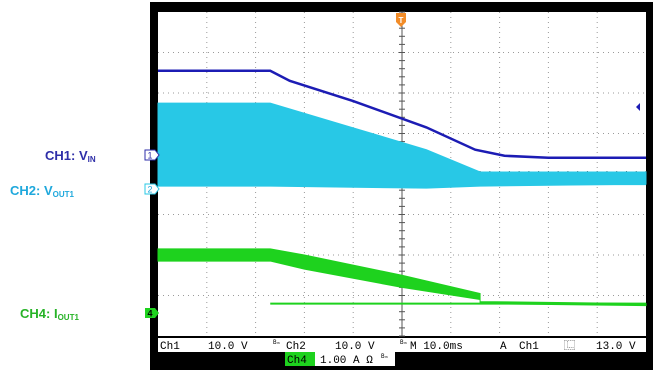  I want to click on ch2-name: Ch2, so click(296, 347).